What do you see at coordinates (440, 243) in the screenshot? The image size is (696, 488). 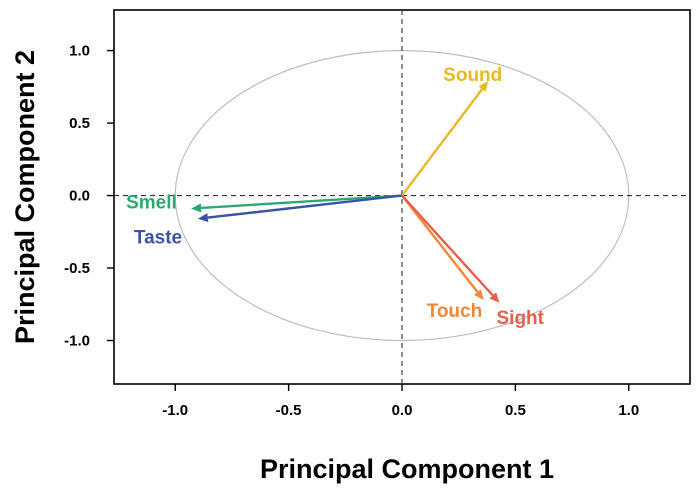 I see `vector-touch` at bounding box center [440, 243].